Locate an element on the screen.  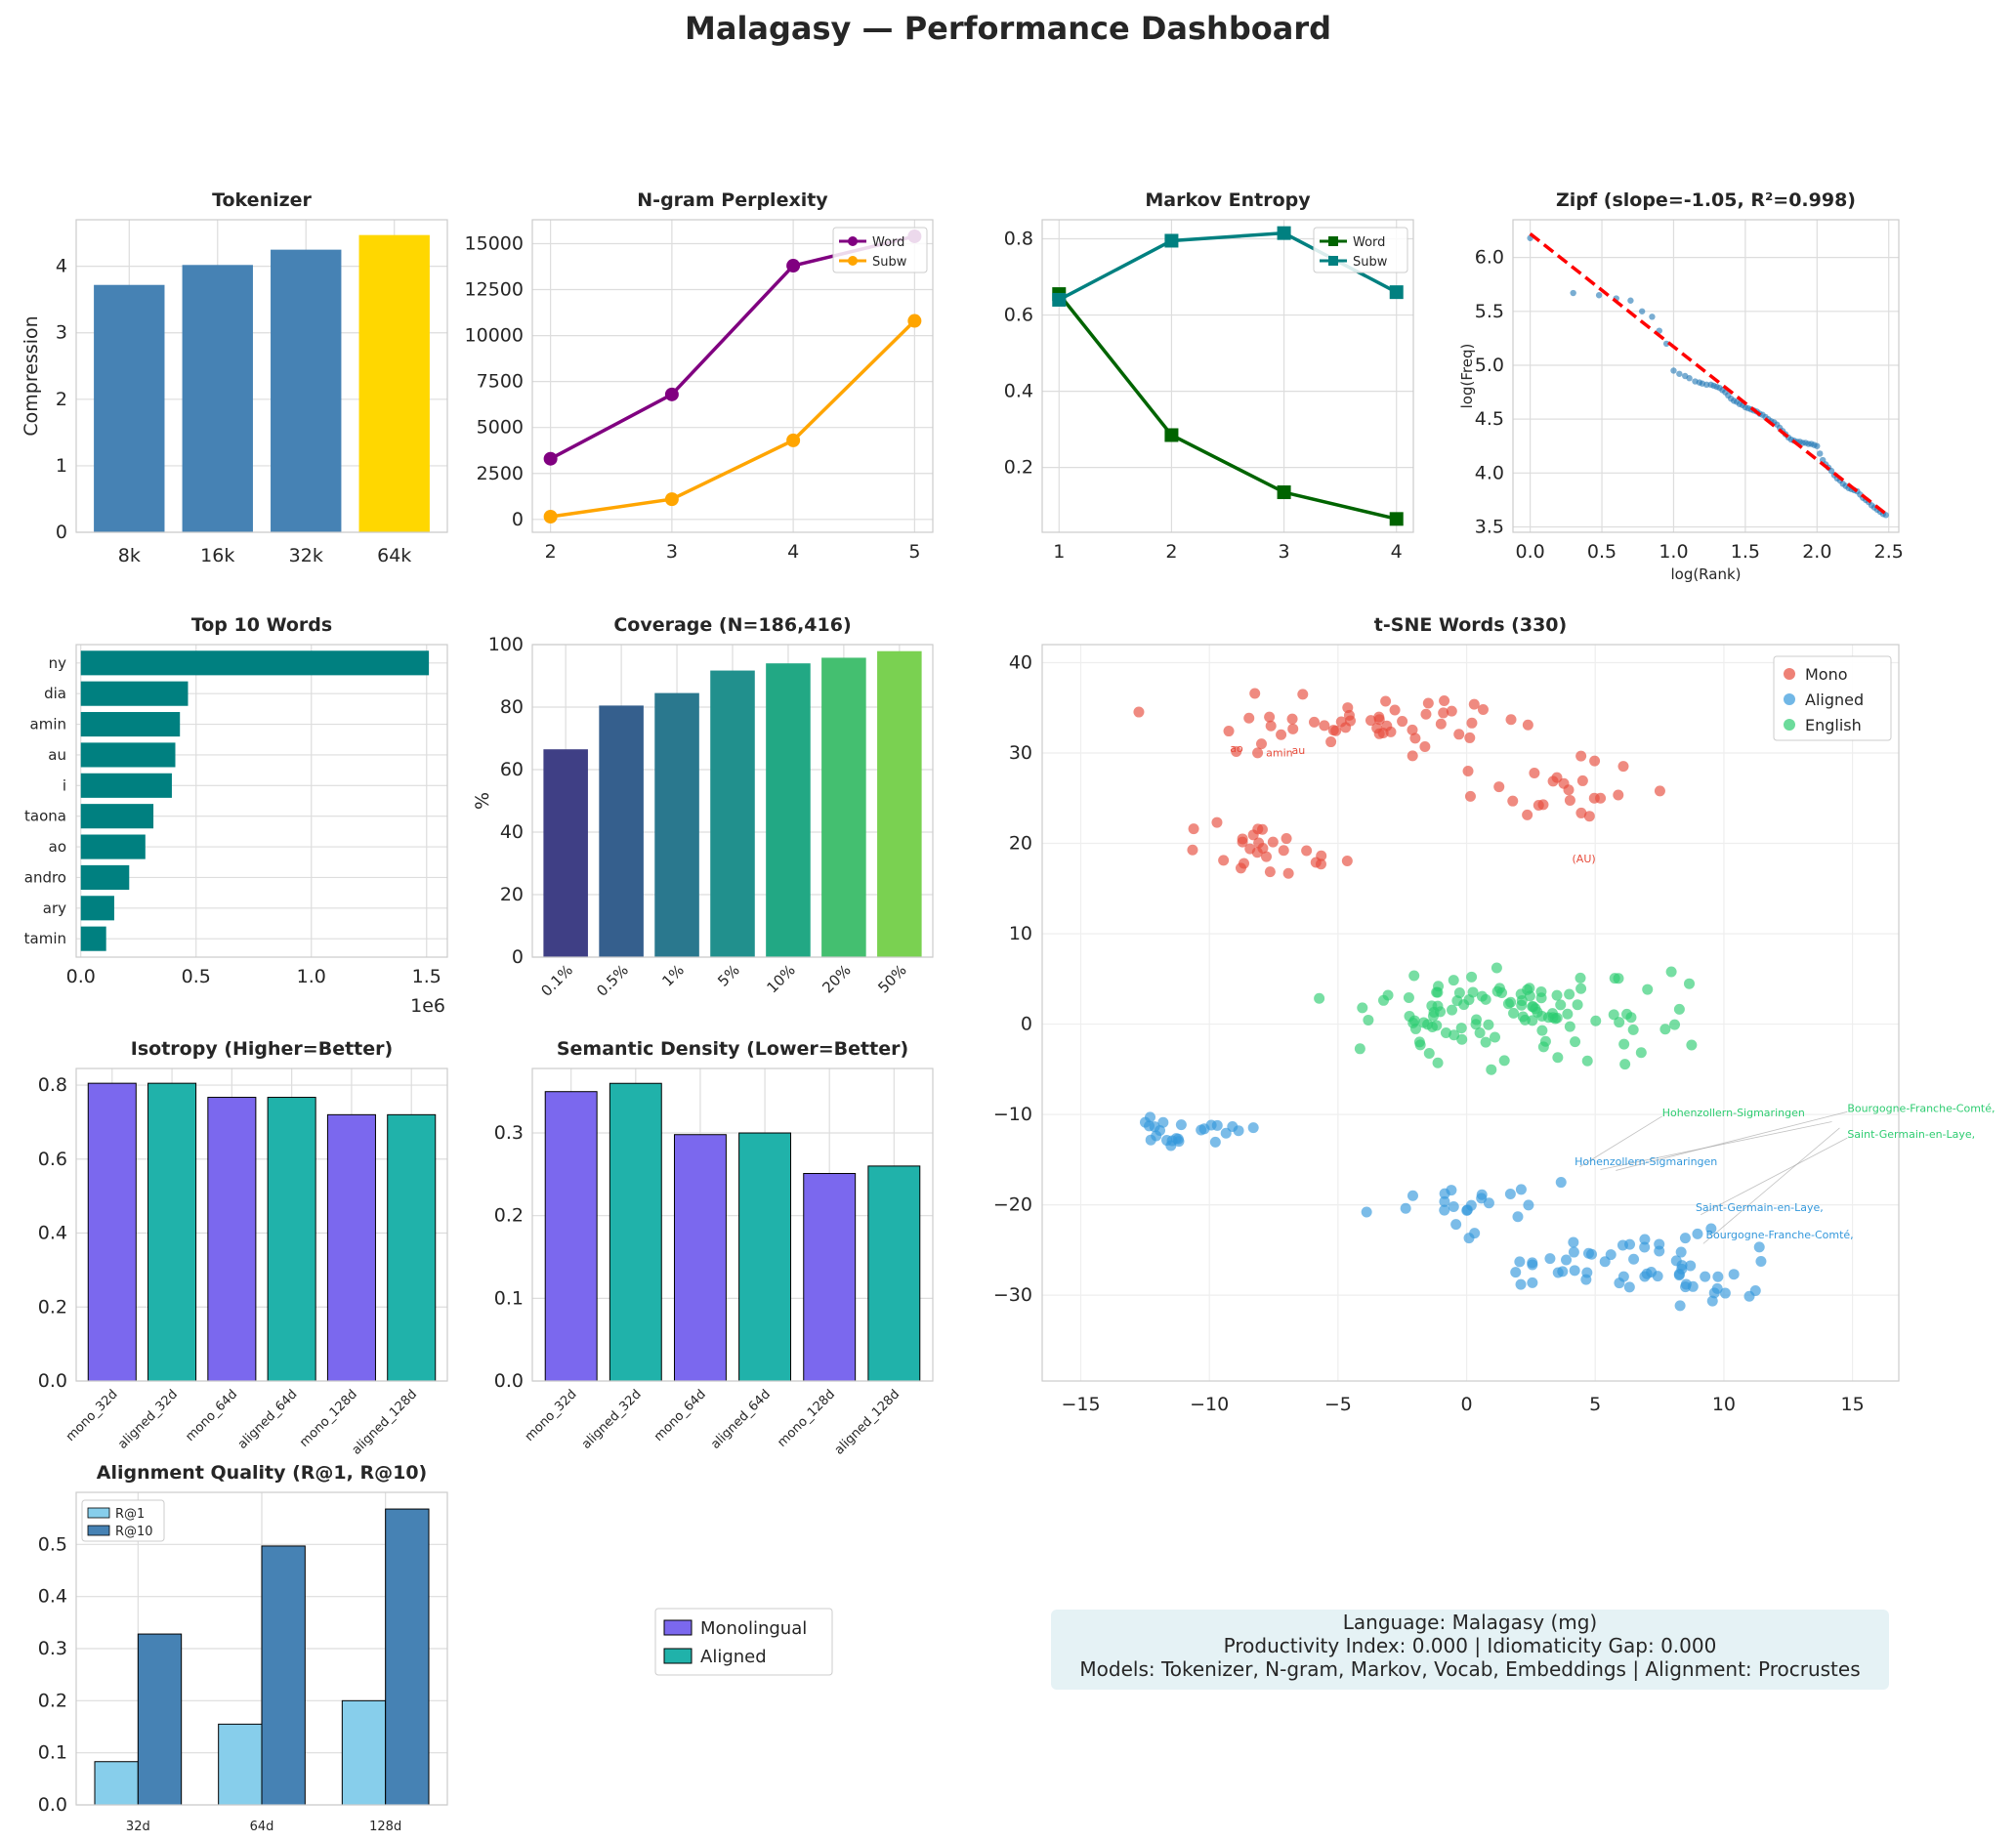
coverage-ytick-label: 100 is located at coordinates (506, 644).